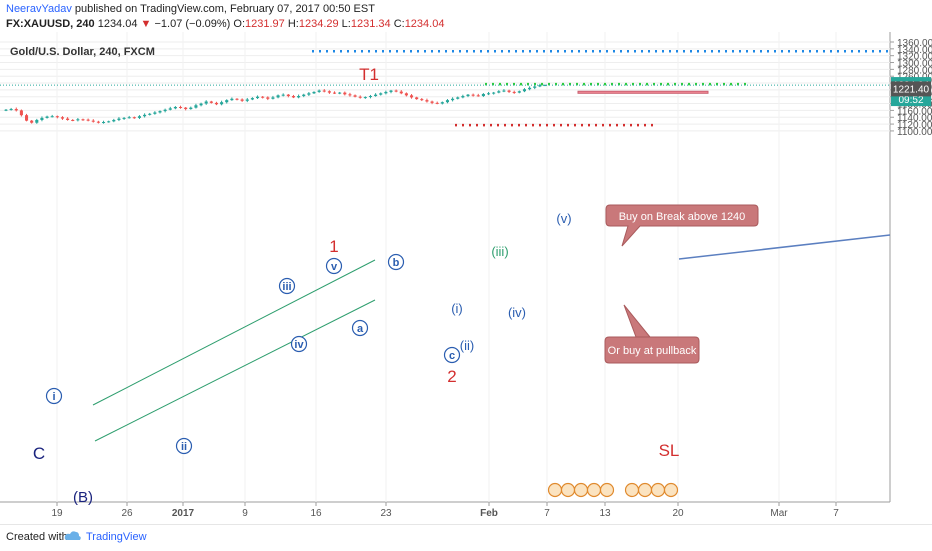  I want to click on price-tick-label: 1320.00, so click(914, 57).